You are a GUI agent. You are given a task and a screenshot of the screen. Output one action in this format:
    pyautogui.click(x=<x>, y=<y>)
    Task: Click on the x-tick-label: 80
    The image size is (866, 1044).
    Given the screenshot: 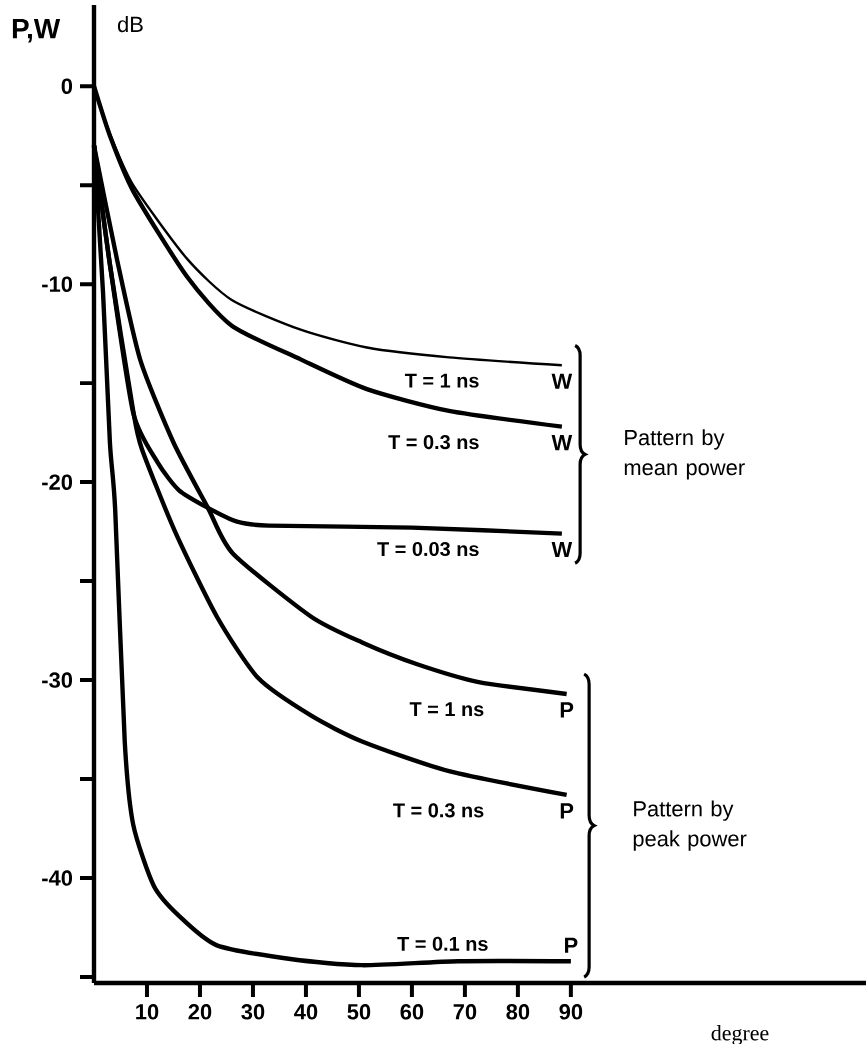 What is the action you would take?
    pyautogui.click(x=518, y=1012)
    